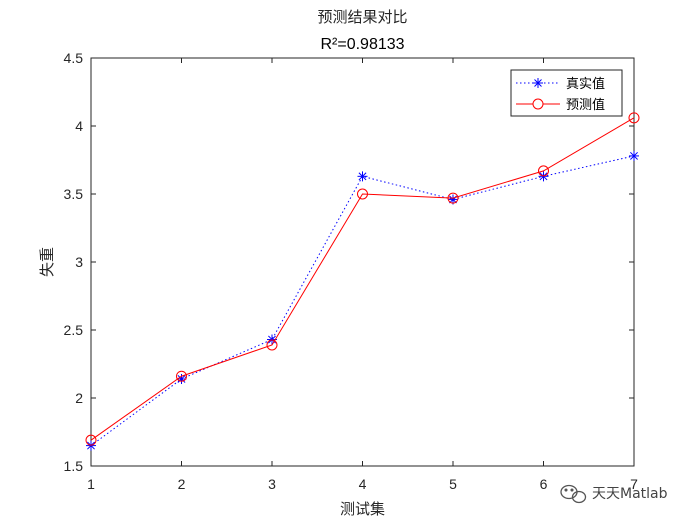  What do you see at coordinates (47, 262) in the screenshot?
I see `y-axis-label: 失重` at bounding box center [47, 262].